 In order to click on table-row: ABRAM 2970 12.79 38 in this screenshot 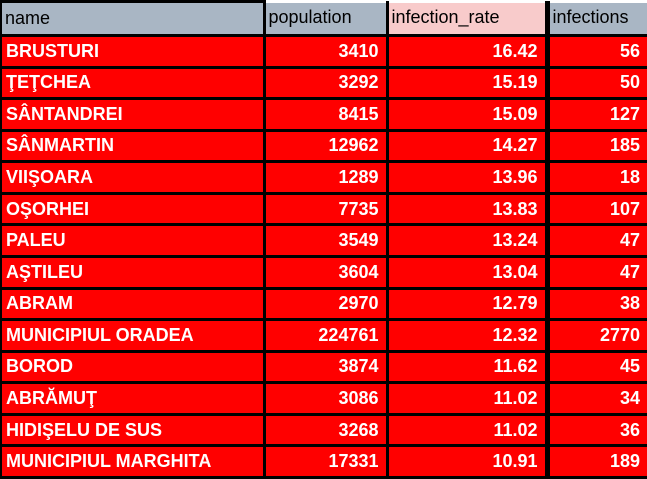, I will do `click(323, 304)`.